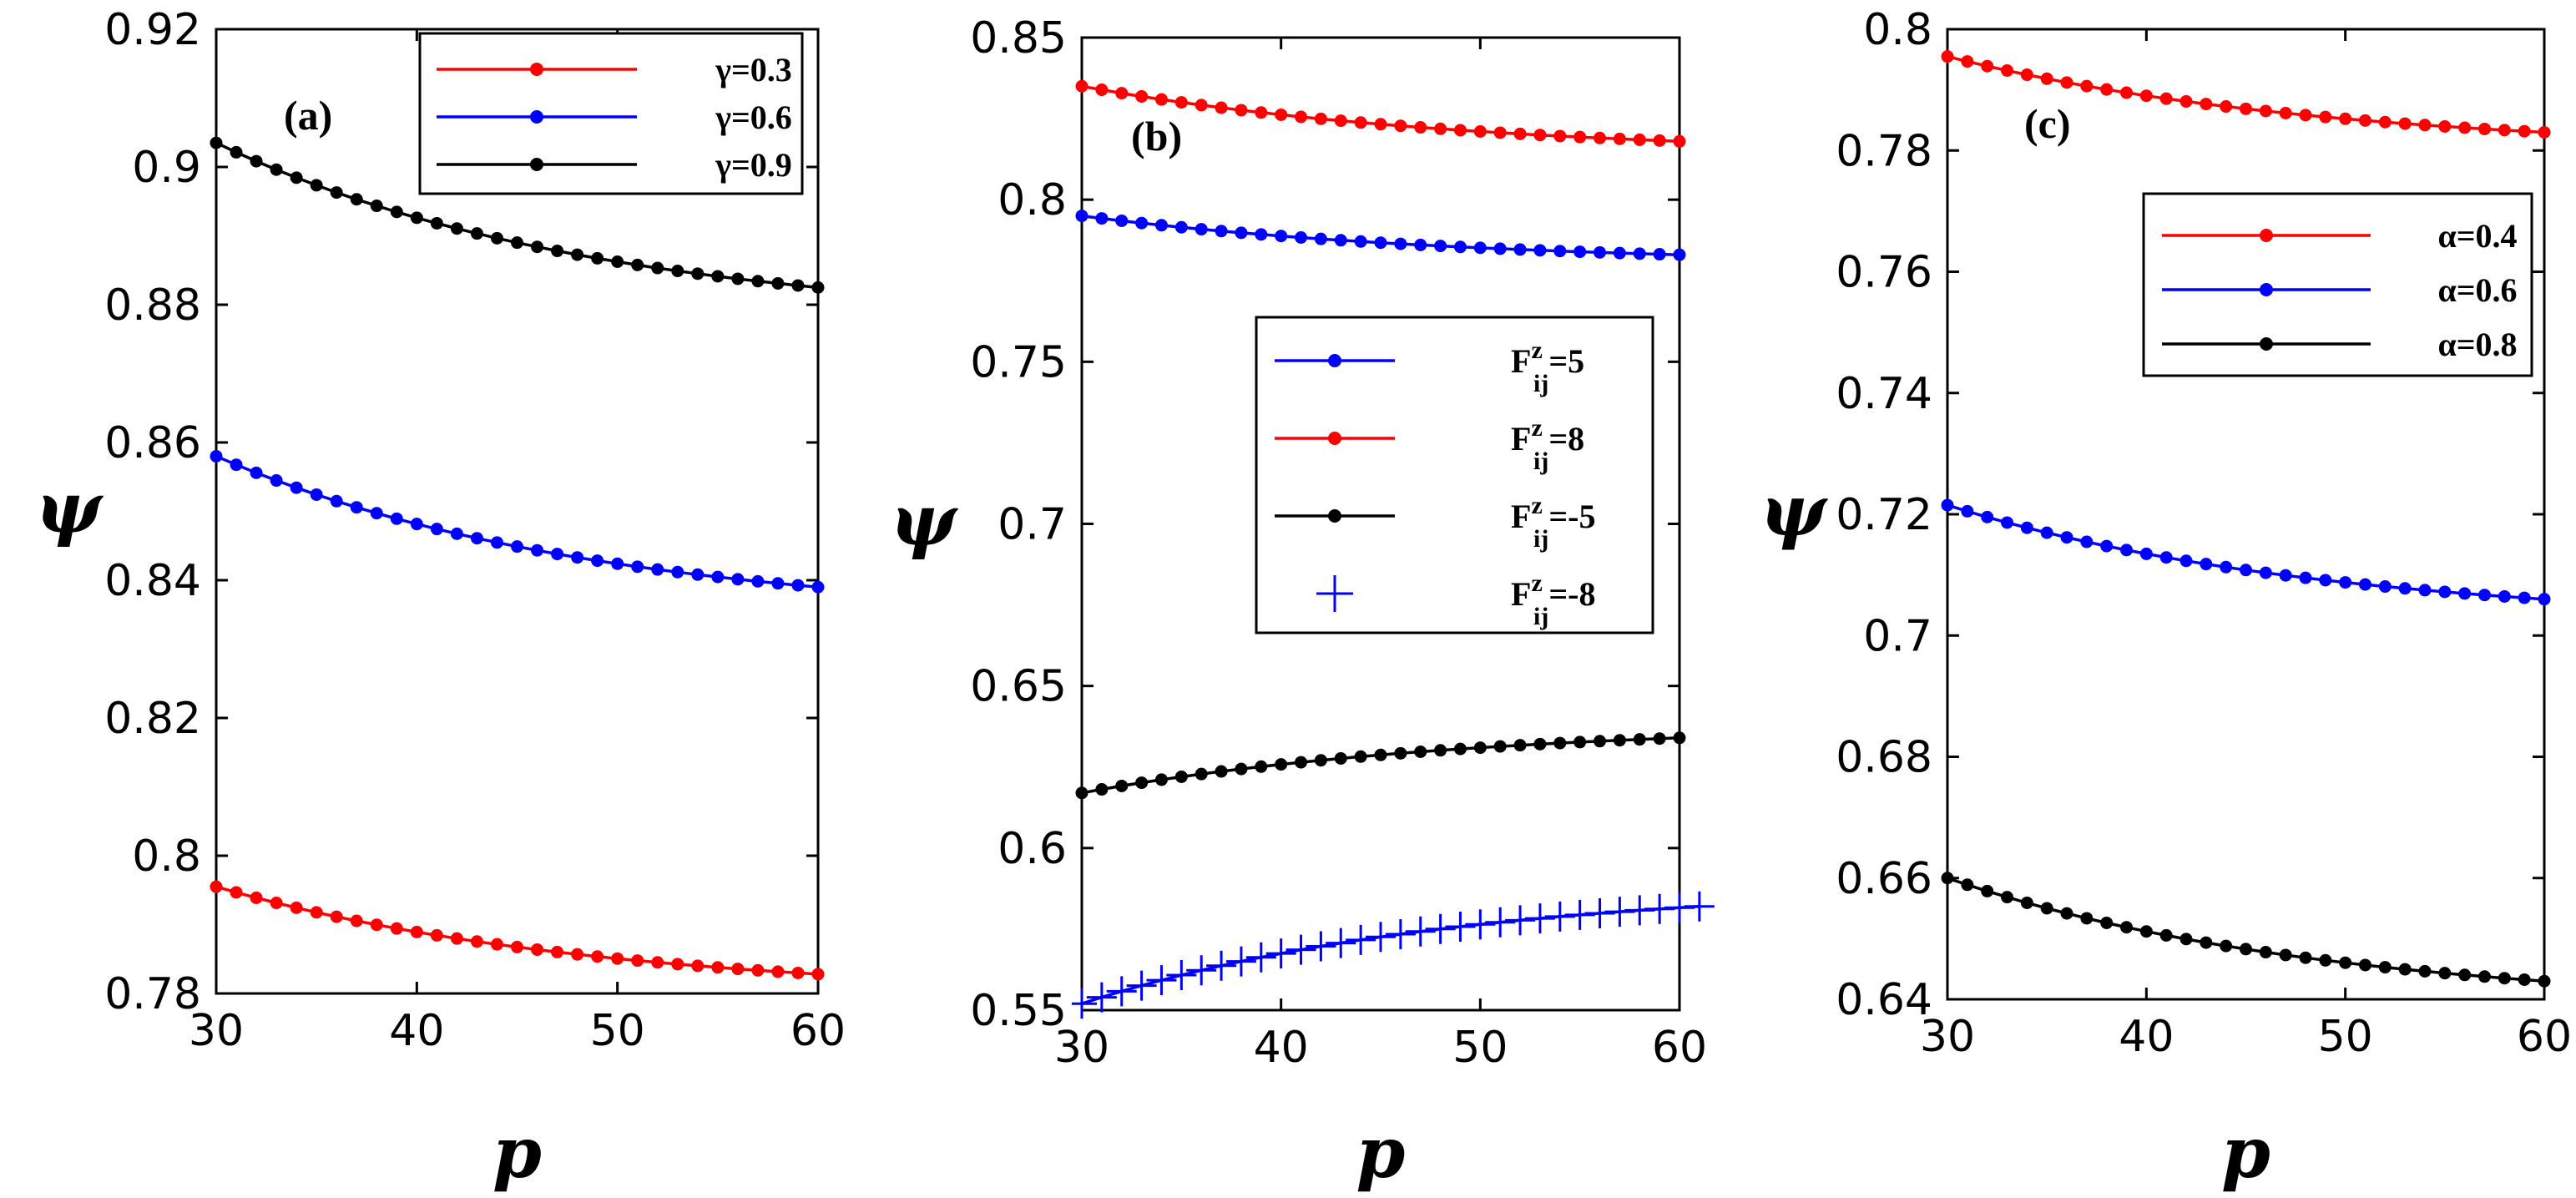 The image size is (2576, 1198). I want to click on legend-label: Fz ij=5, so click(1547, 366).